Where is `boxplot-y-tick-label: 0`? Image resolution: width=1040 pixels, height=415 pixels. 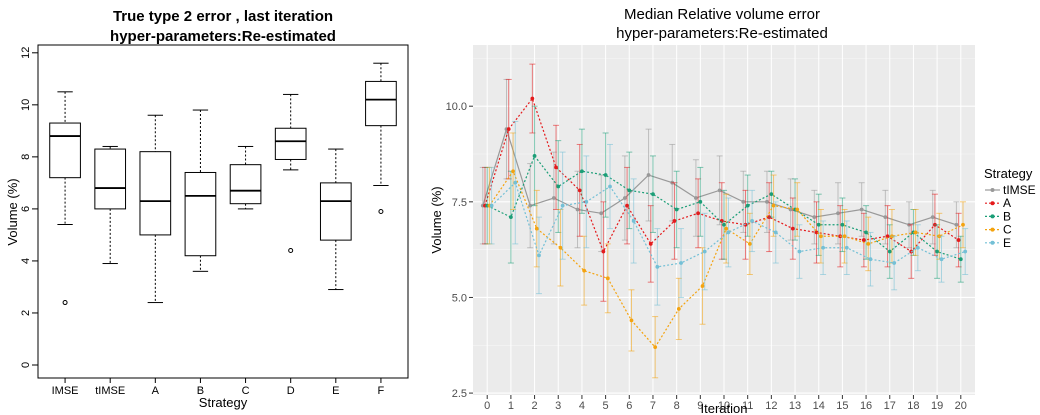
boxplot-y-tick-label: 0 is located at coordinates (26, 365).